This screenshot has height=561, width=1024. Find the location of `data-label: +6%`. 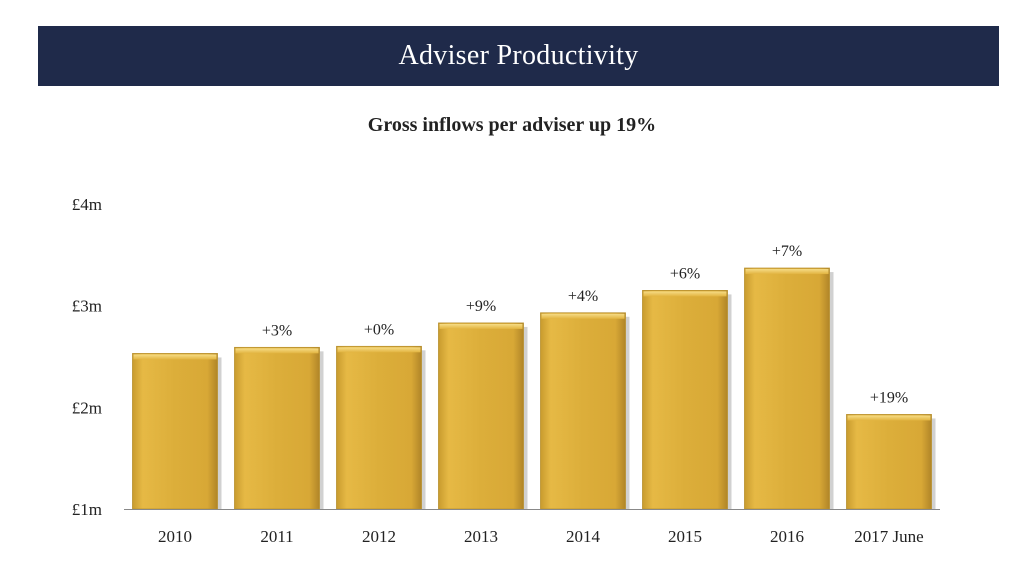

data-label: +6% is located at coordinates (685, 273).